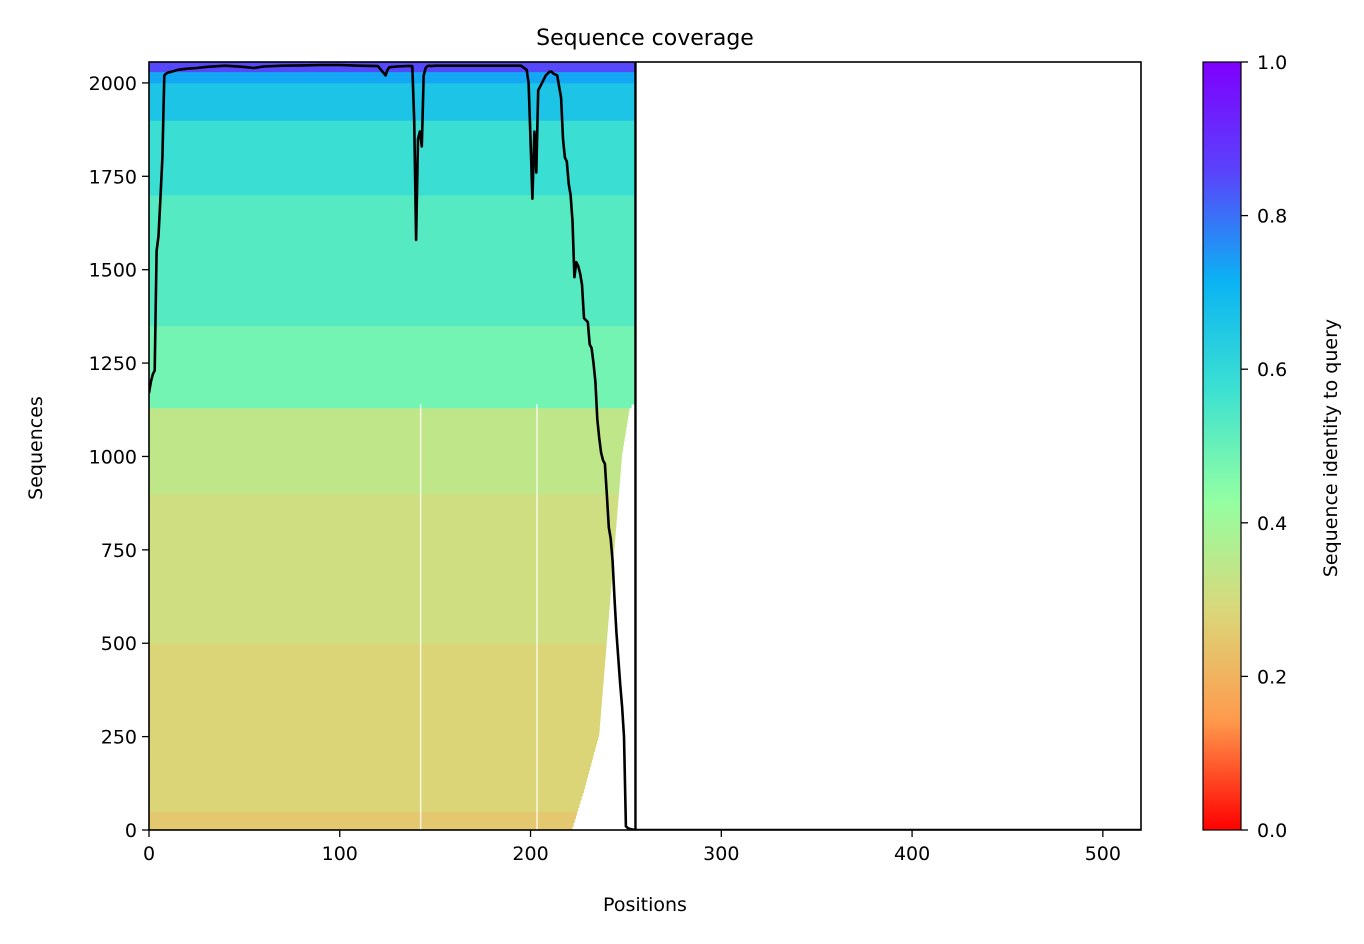 The height and width of the screenshot is (944, 1364). What do you see at coordinates (113, 457) in the screenshot?
I see `y-tick-label: 1000` at bounding box center [113, 457].